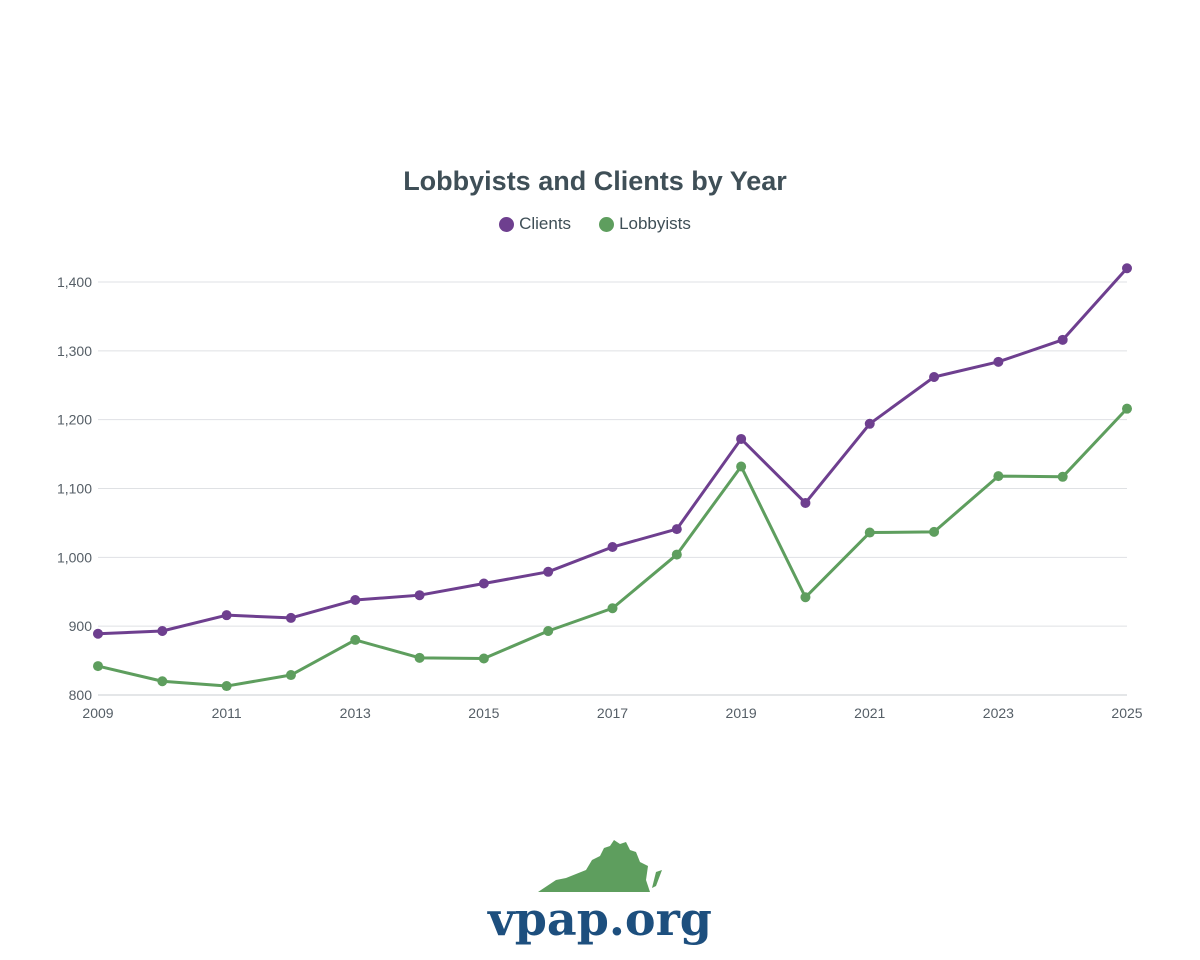 The width and height of the screenshot is (1200, 960). Describe the element at coordinates (998, 713) in the screenshot. I see `x-tick-label: 2023` at that location.